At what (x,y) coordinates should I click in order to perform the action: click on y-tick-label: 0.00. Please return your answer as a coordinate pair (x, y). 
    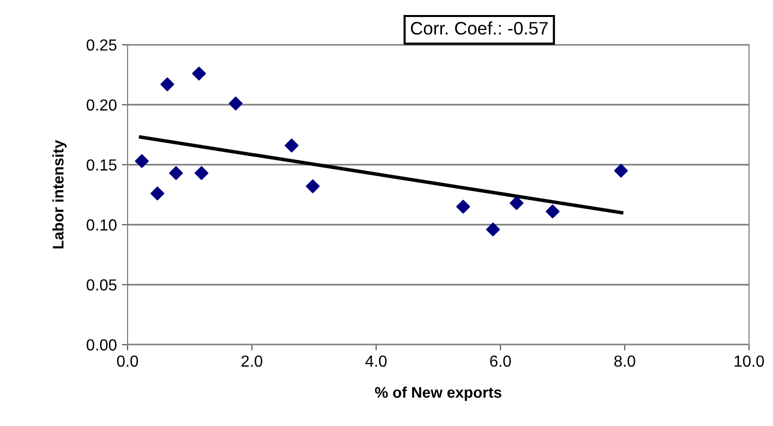
    Looking at the image, I should click on (101, 345).